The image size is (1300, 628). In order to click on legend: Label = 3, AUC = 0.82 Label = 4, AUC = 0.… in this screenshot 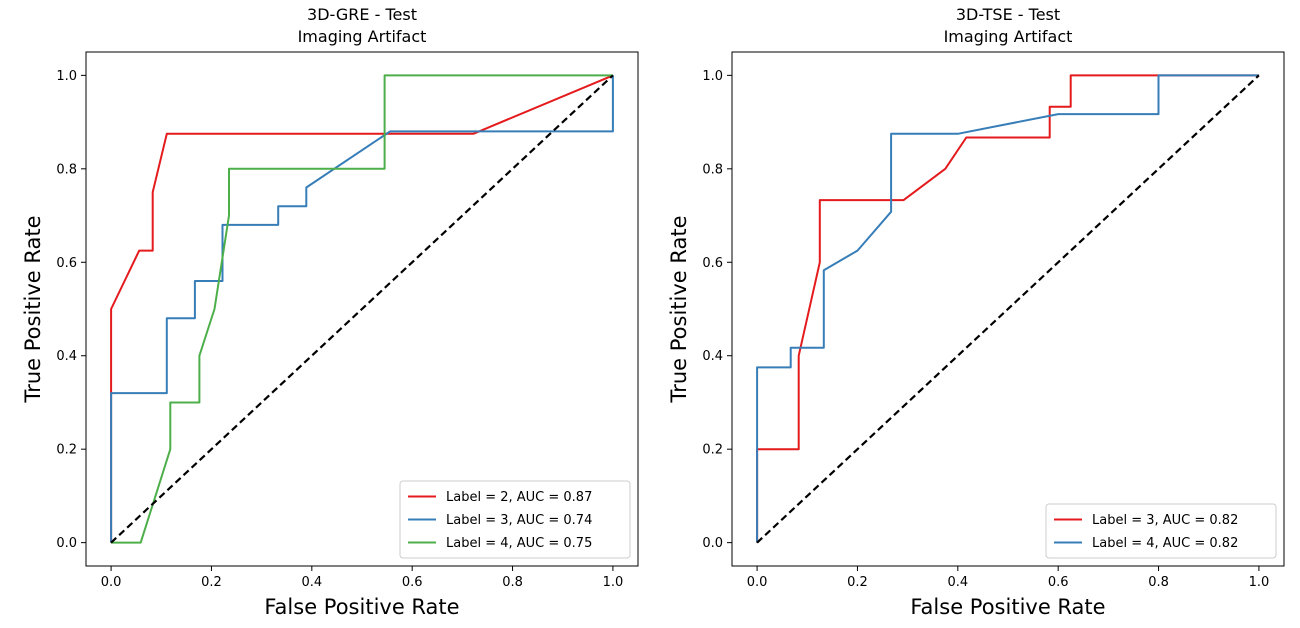, I will do `click(1161, 531)`.